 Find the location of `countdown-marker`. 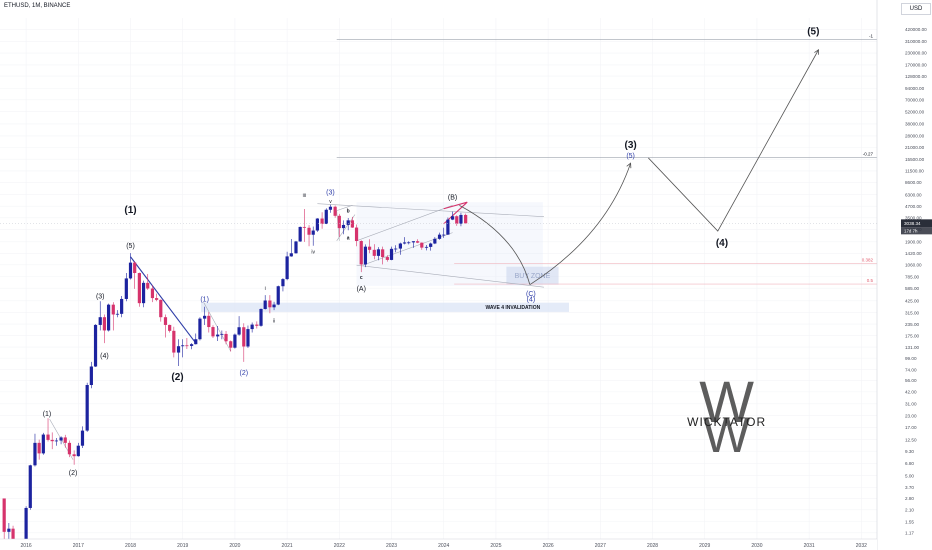

countdown-marker is located at coordinates (916, 231).